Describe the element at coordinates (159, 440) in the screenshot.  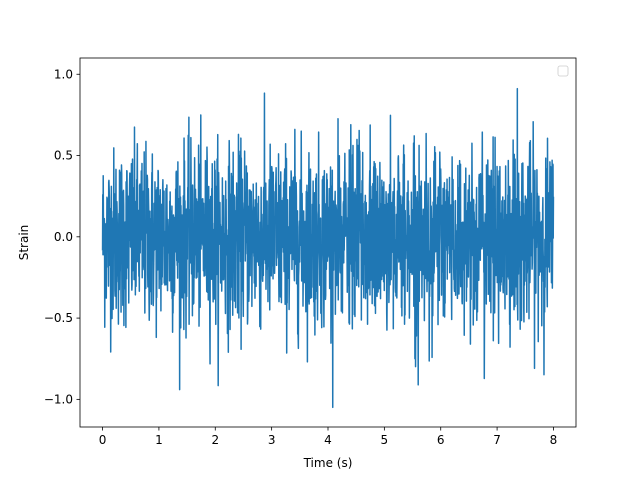
I see `x-tick-label: 1` at that location.